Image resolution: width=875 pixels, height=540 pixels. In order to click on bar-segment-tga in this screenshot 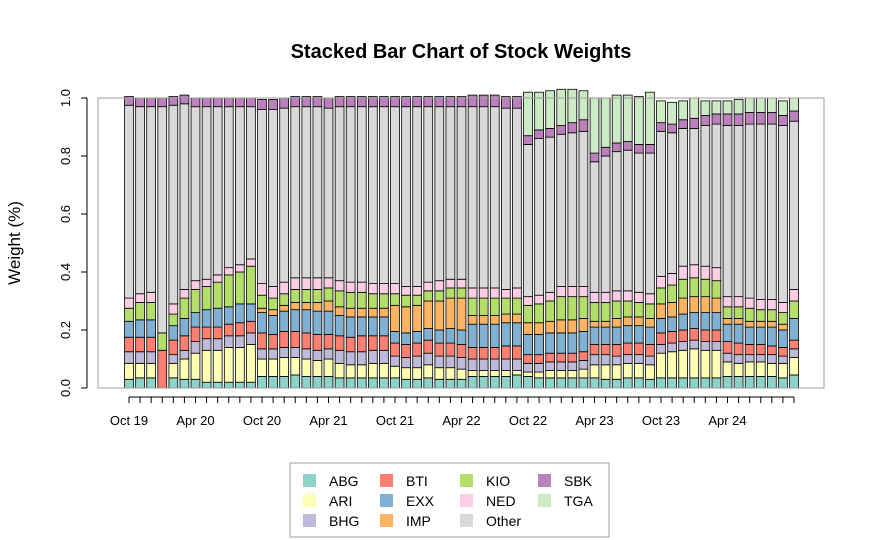, I will do `click(760, 105)`.